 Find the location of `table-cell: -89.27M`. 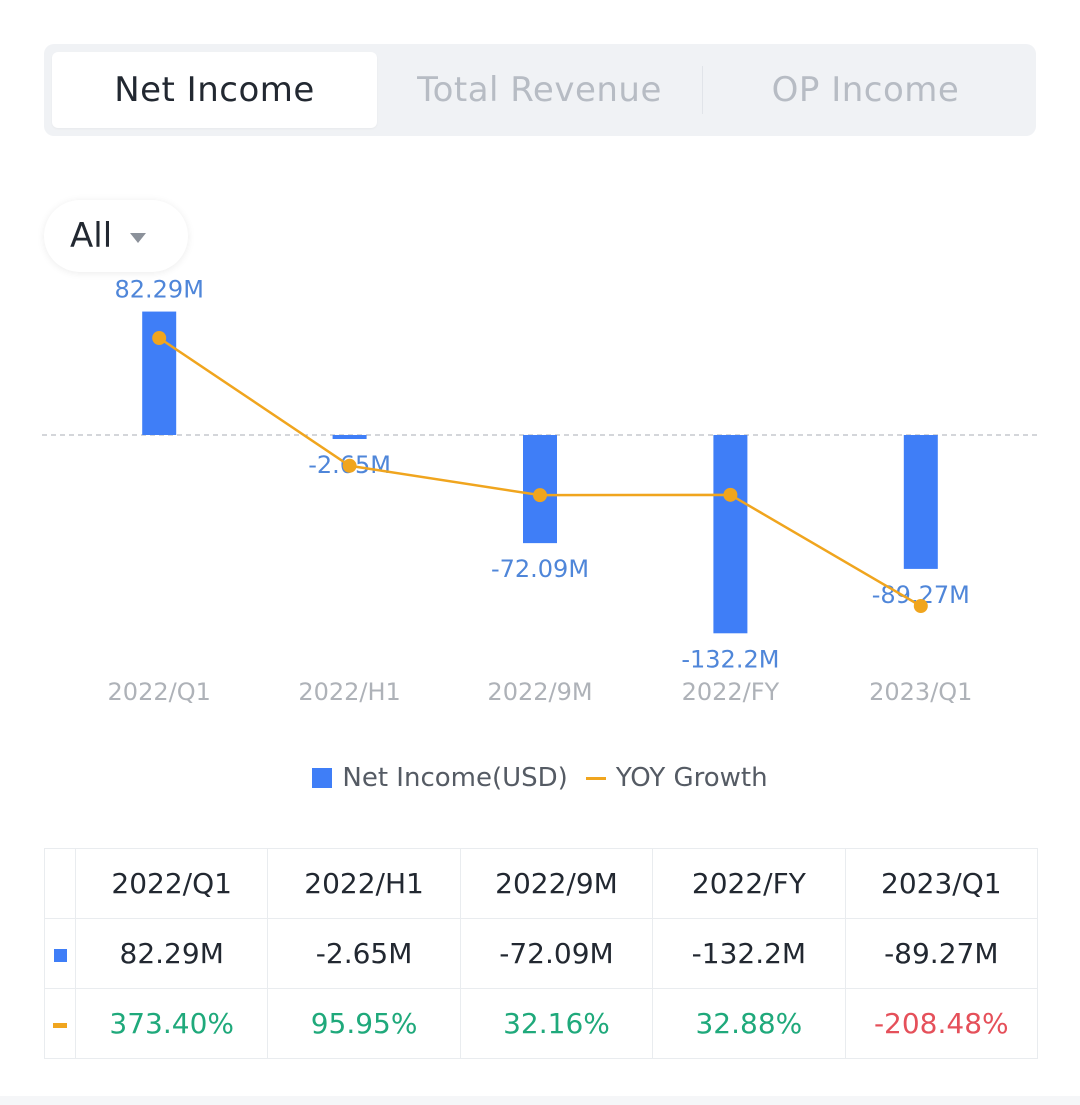

table-cell: -89.27M is located at coordinates (941, 953).